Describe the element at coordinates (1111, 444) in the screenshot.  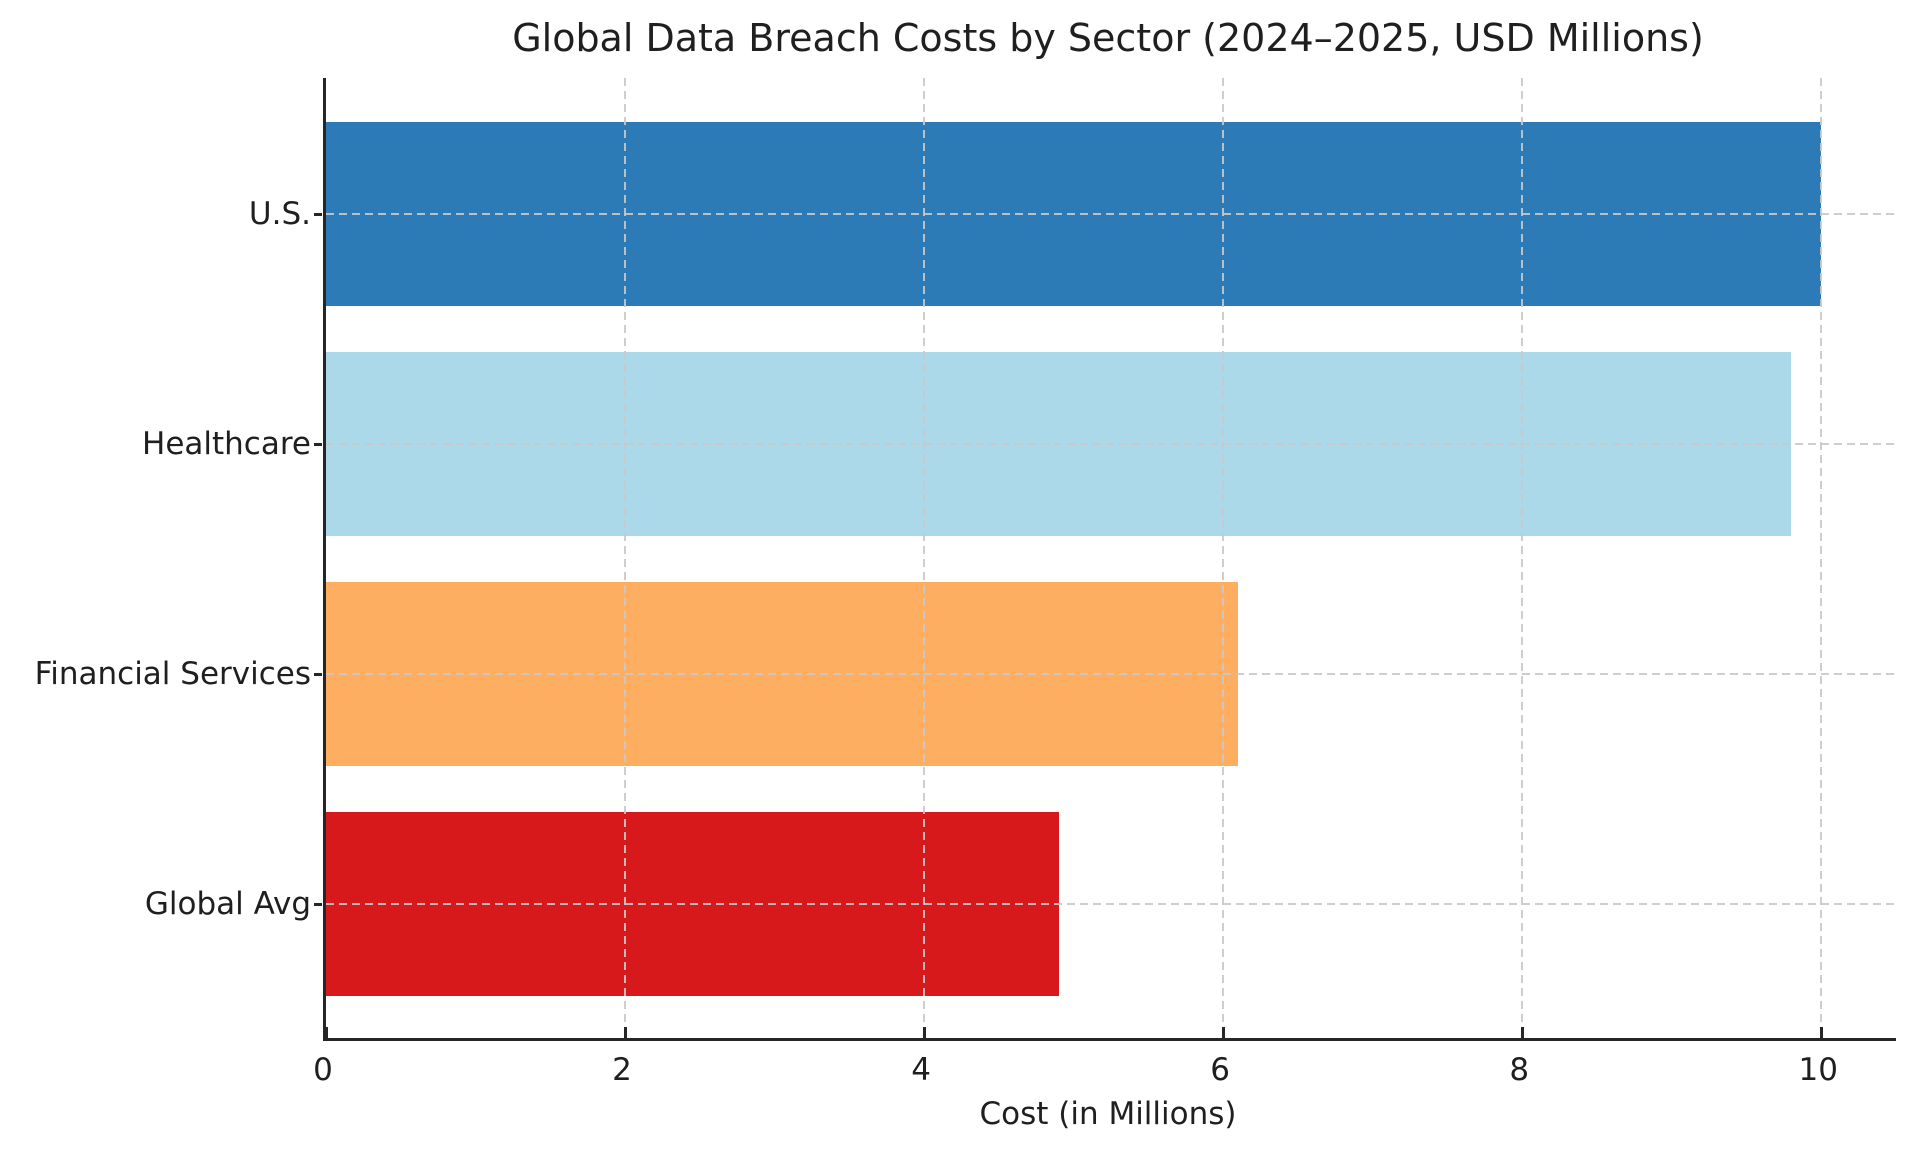
I see `horizontal-gridline-healthcare` at that location.